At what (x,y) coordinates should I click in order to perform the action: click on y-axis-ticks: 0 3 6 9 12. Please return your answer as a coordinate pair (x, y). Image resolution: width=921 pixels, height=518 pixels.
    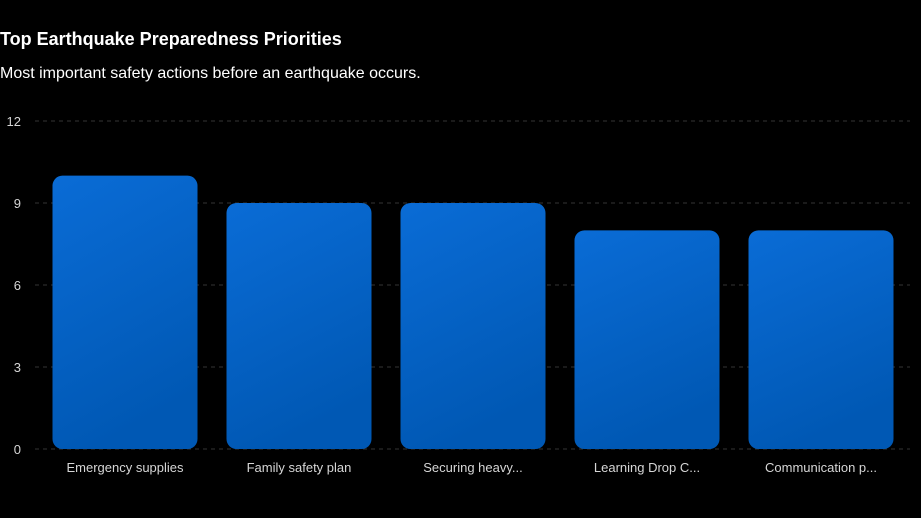
    Looking at the image, I should click on (14, 285).